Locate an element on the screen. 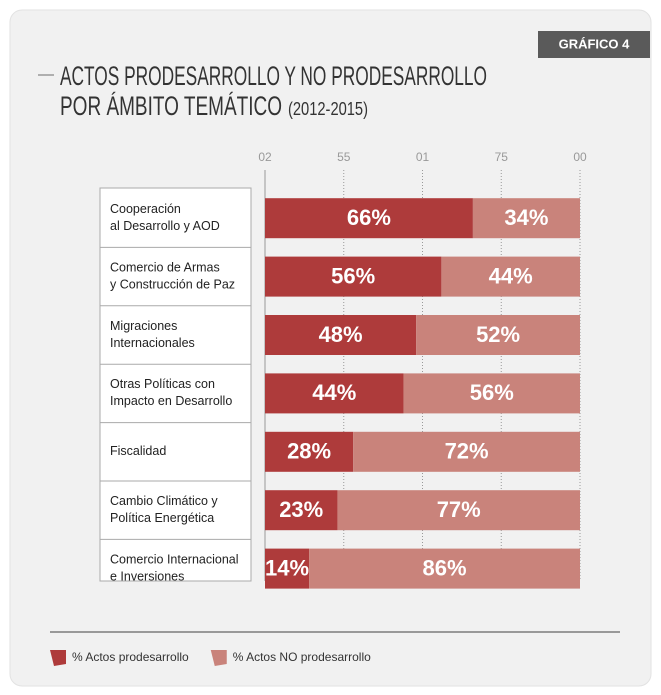 Image resolution: width=661 pixels, height=695 pixels. category-label: Internacionales is located at coordinates (152, 343).